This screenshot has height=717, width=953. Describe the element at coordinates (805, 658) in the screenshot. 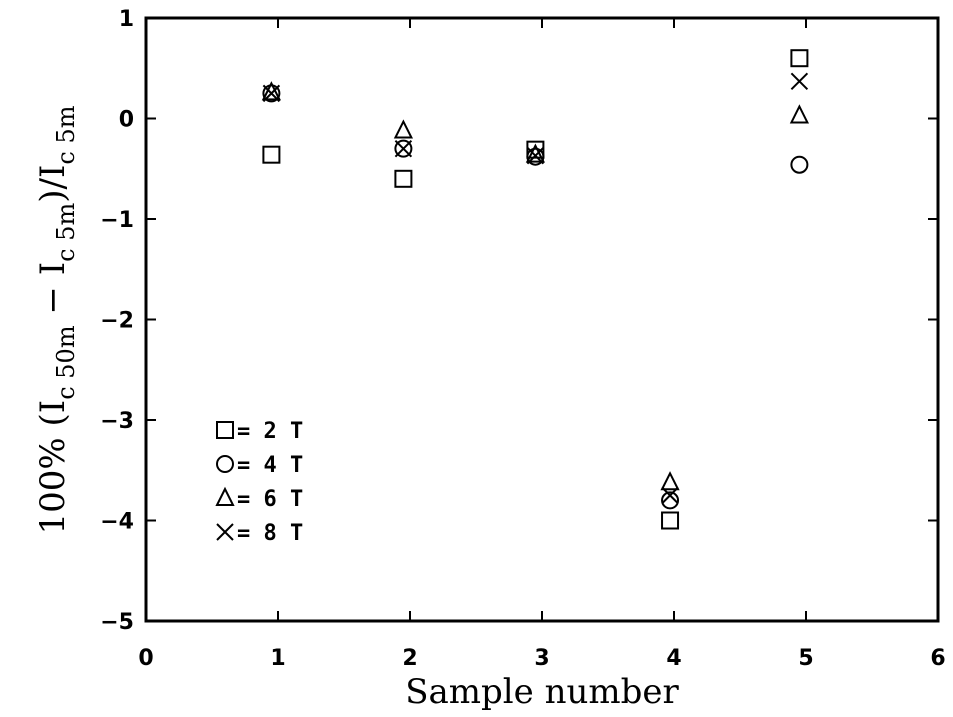

I see `x-tick-label: 5` at that location.